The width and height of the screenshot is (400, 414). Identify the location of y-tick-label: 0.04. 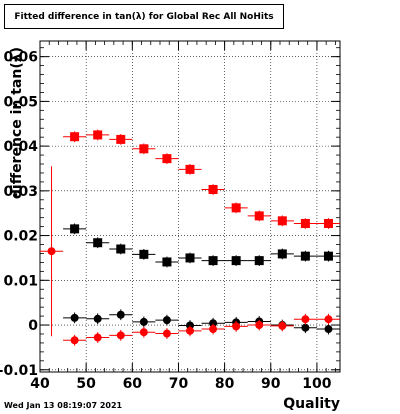
(20, 147).